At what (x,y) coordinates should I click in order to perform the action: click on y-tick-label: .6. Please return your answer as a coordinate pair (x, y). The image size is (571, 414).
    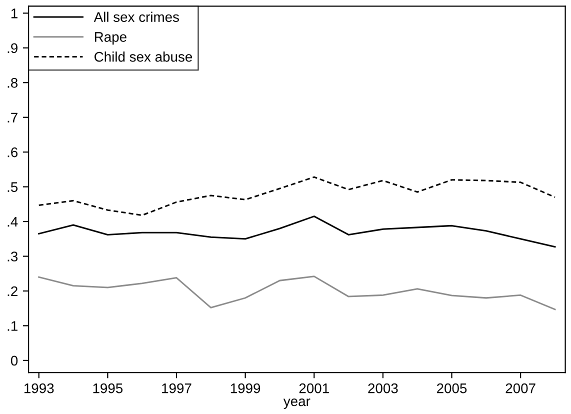
    Looking at the image, I should click on (13, 152).